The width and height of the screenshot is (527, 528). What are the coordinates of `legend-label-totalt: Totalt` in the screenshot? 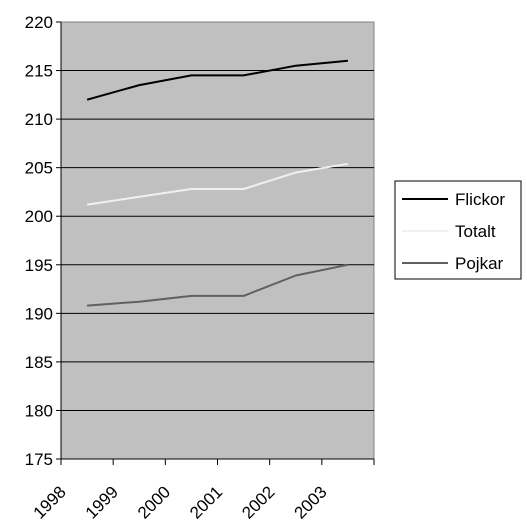 It's located at (475, 231).